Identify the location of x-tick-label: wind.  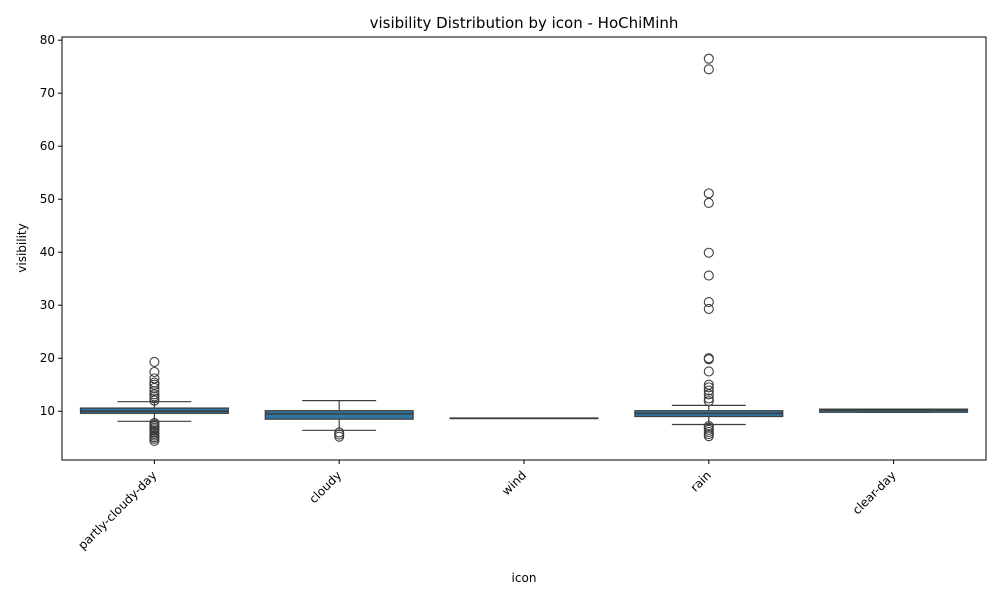
(514, 483).